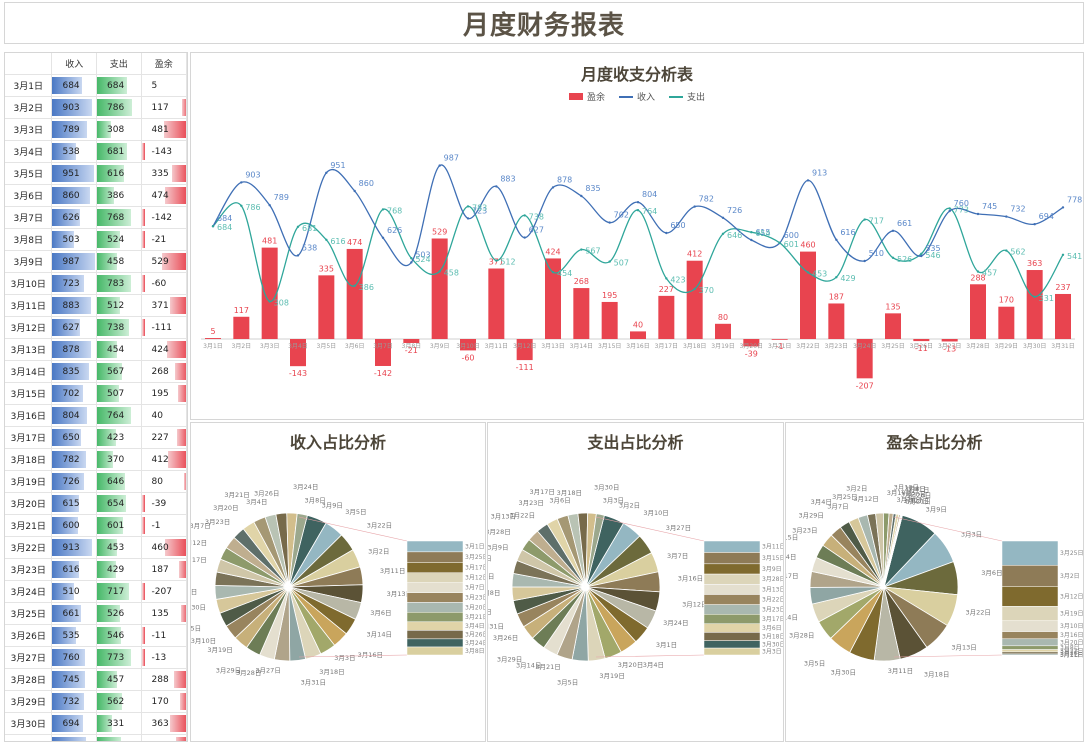  Describe the element at coordinates (687, 96) in the screenshot. I see `legend-expense: 支出` at that location.